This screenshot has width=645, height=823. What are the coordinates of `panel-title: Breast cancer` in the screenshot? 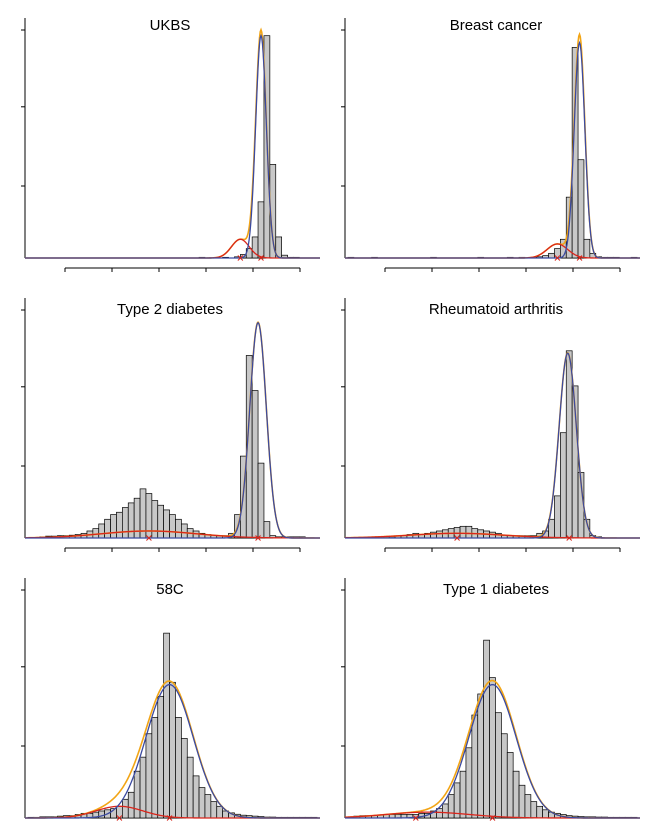 It's located at (496, 25).